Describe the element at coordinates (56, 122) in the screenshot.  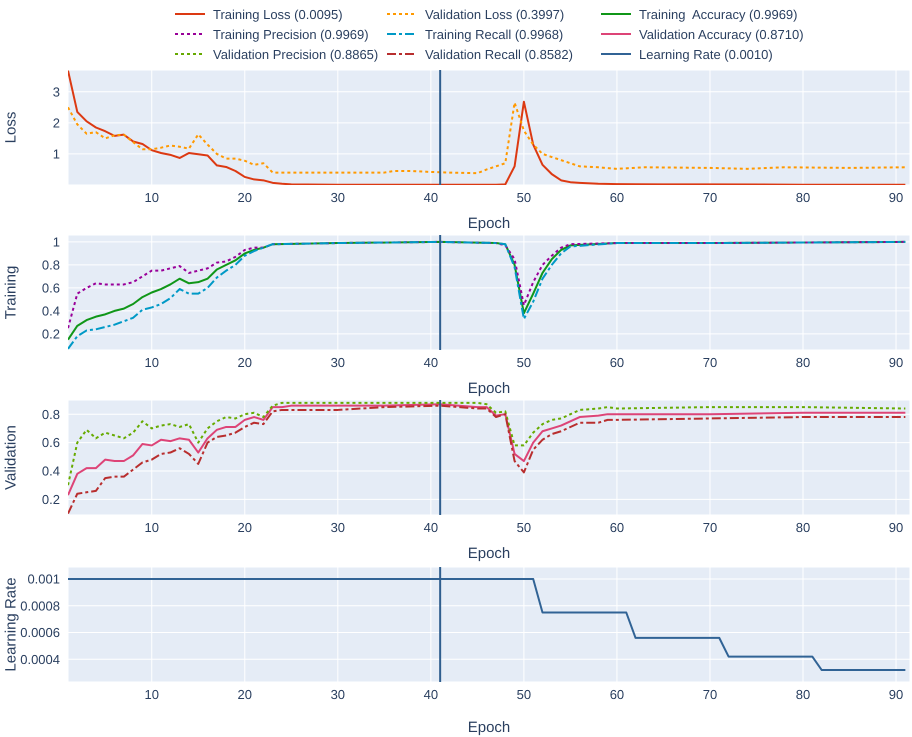
I see `y-tick-label: 2` at that location.